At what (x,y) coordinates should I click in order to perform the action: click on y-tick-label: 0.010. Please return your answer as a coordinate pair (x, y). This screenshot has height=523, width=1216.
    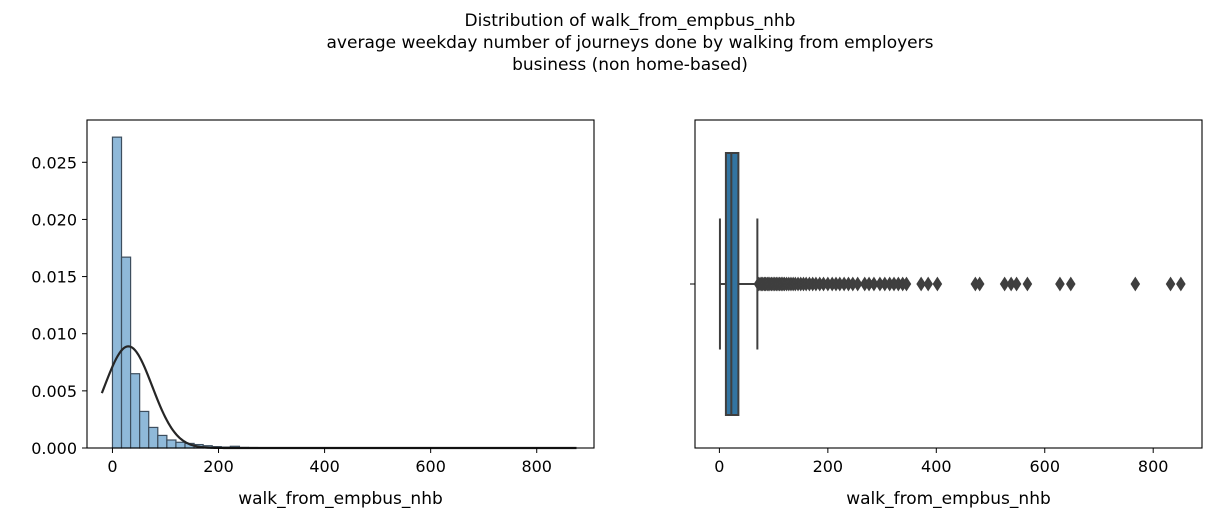
    Looking at the image, I should click on (54, 334).